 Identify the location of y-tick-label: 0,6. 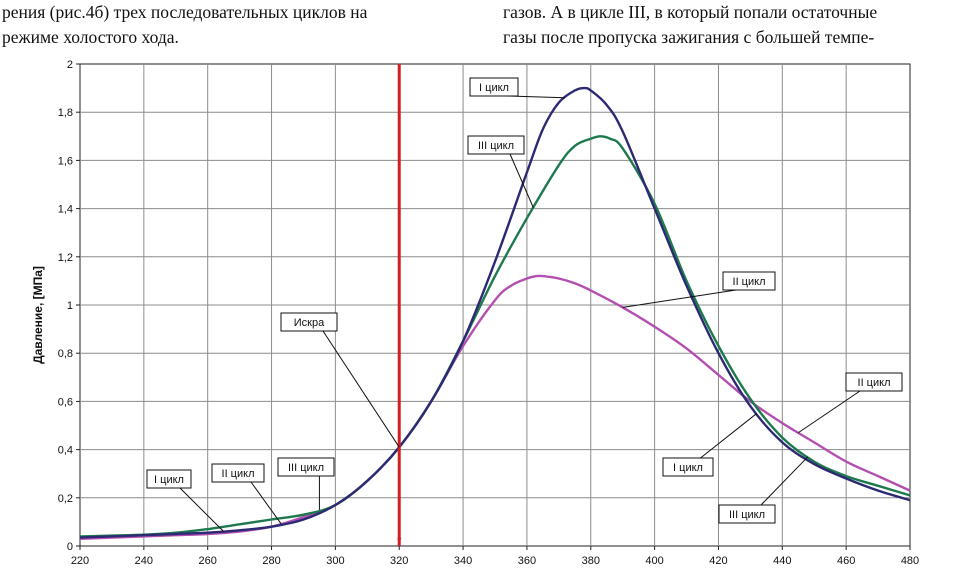
(65, 402).